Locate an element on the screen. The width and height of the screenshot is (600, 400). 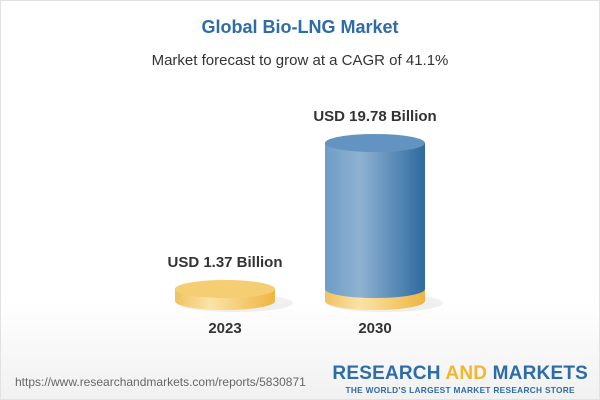
x-tick-label: 2030 is located at coordinates (374, 328).